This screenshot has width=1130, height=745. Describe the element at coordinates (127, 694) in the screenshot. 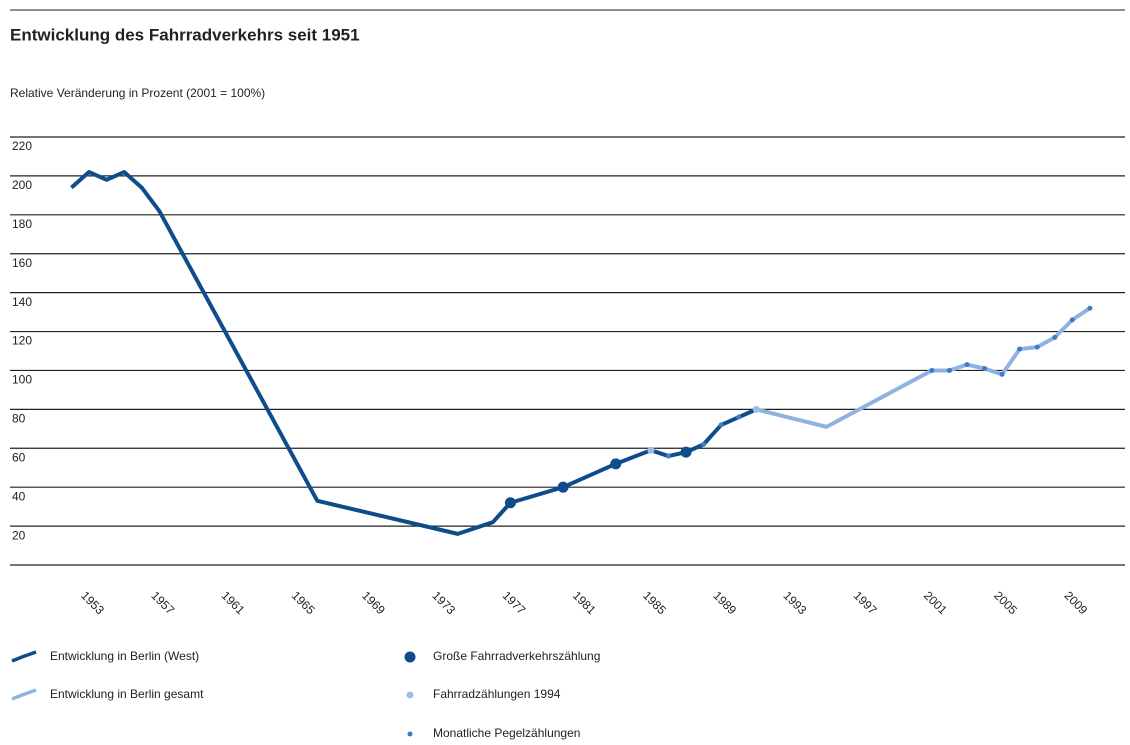

I see `legend-label: Entwicklung in Berlin gesamt` at that location.